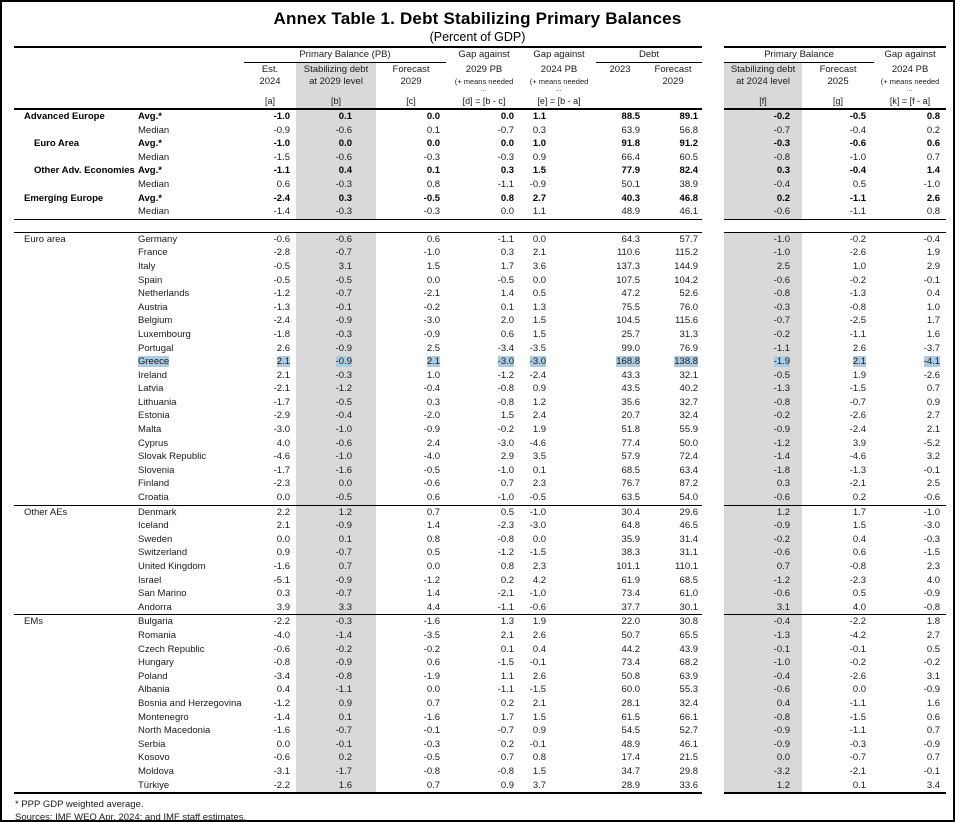 Image resolution: width=955 pixels, height=822 pixels. What do you see at coordinates (164, 294) in the screenshot?
I see `cell-country: Netherlands` at bounding box center [164, 294].